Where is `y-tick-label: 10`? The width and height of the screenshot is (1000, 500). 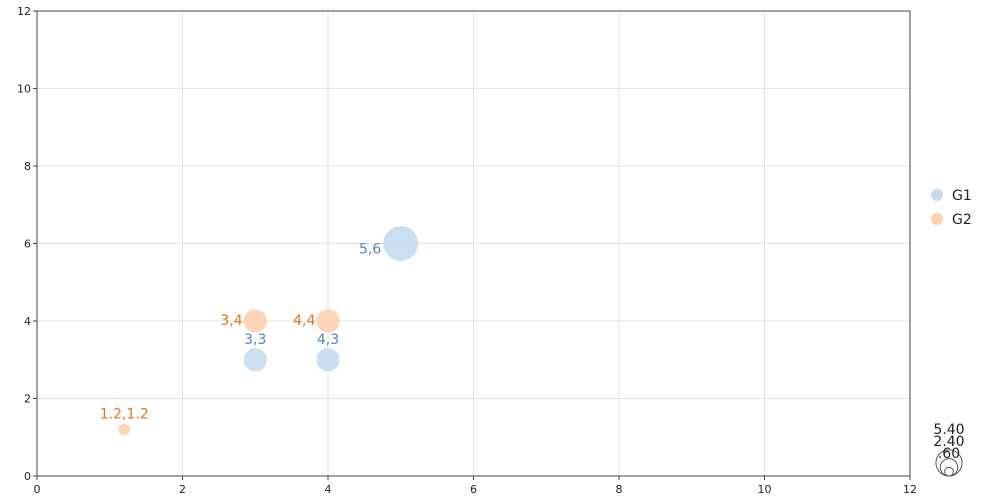
y-tick-label: 10 is located at coordinates (24, 89).